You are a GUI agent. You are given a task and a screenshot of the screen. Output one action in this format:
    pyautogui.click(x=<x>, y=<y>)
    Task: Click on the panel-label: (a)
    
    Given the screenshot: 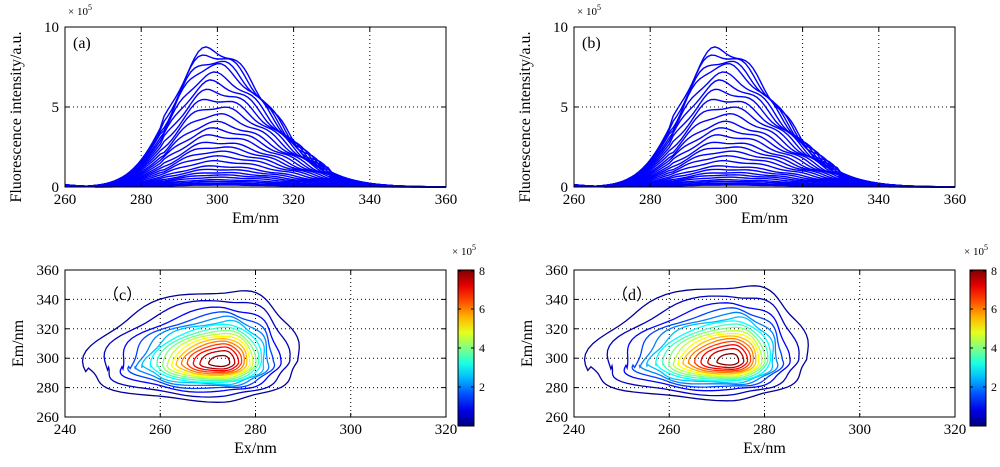 What is the action you would take?
    pyautogui.click(x=82, y=43)
    